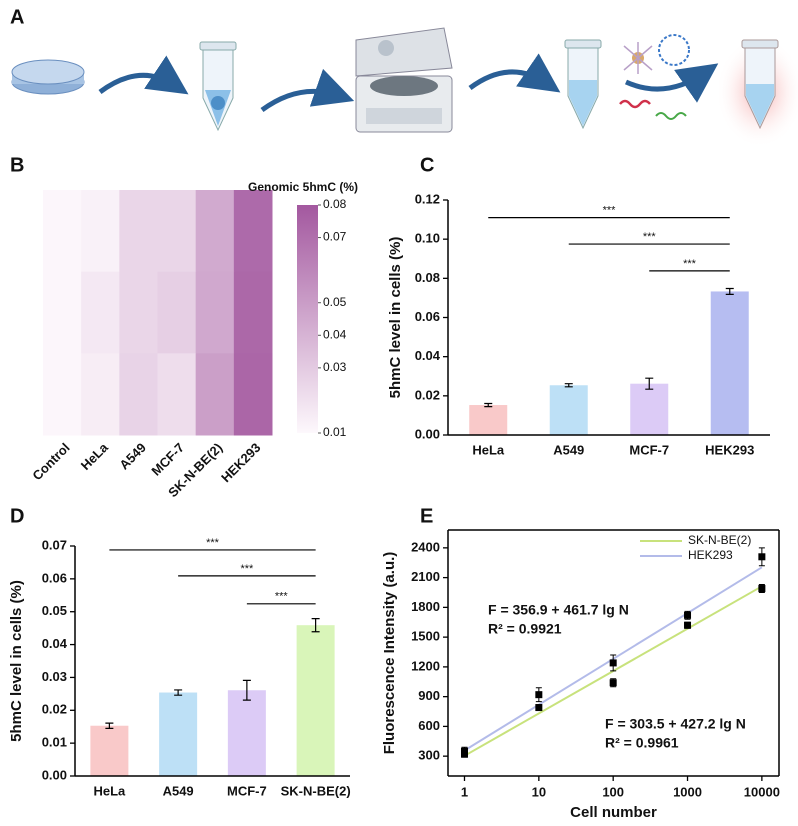 This screenshot has height=826, width=798. What do you see at coordinates (54, 610) in the screenshot?
I see `y-tick-label: 0.05` at bounding box center [54, 610].